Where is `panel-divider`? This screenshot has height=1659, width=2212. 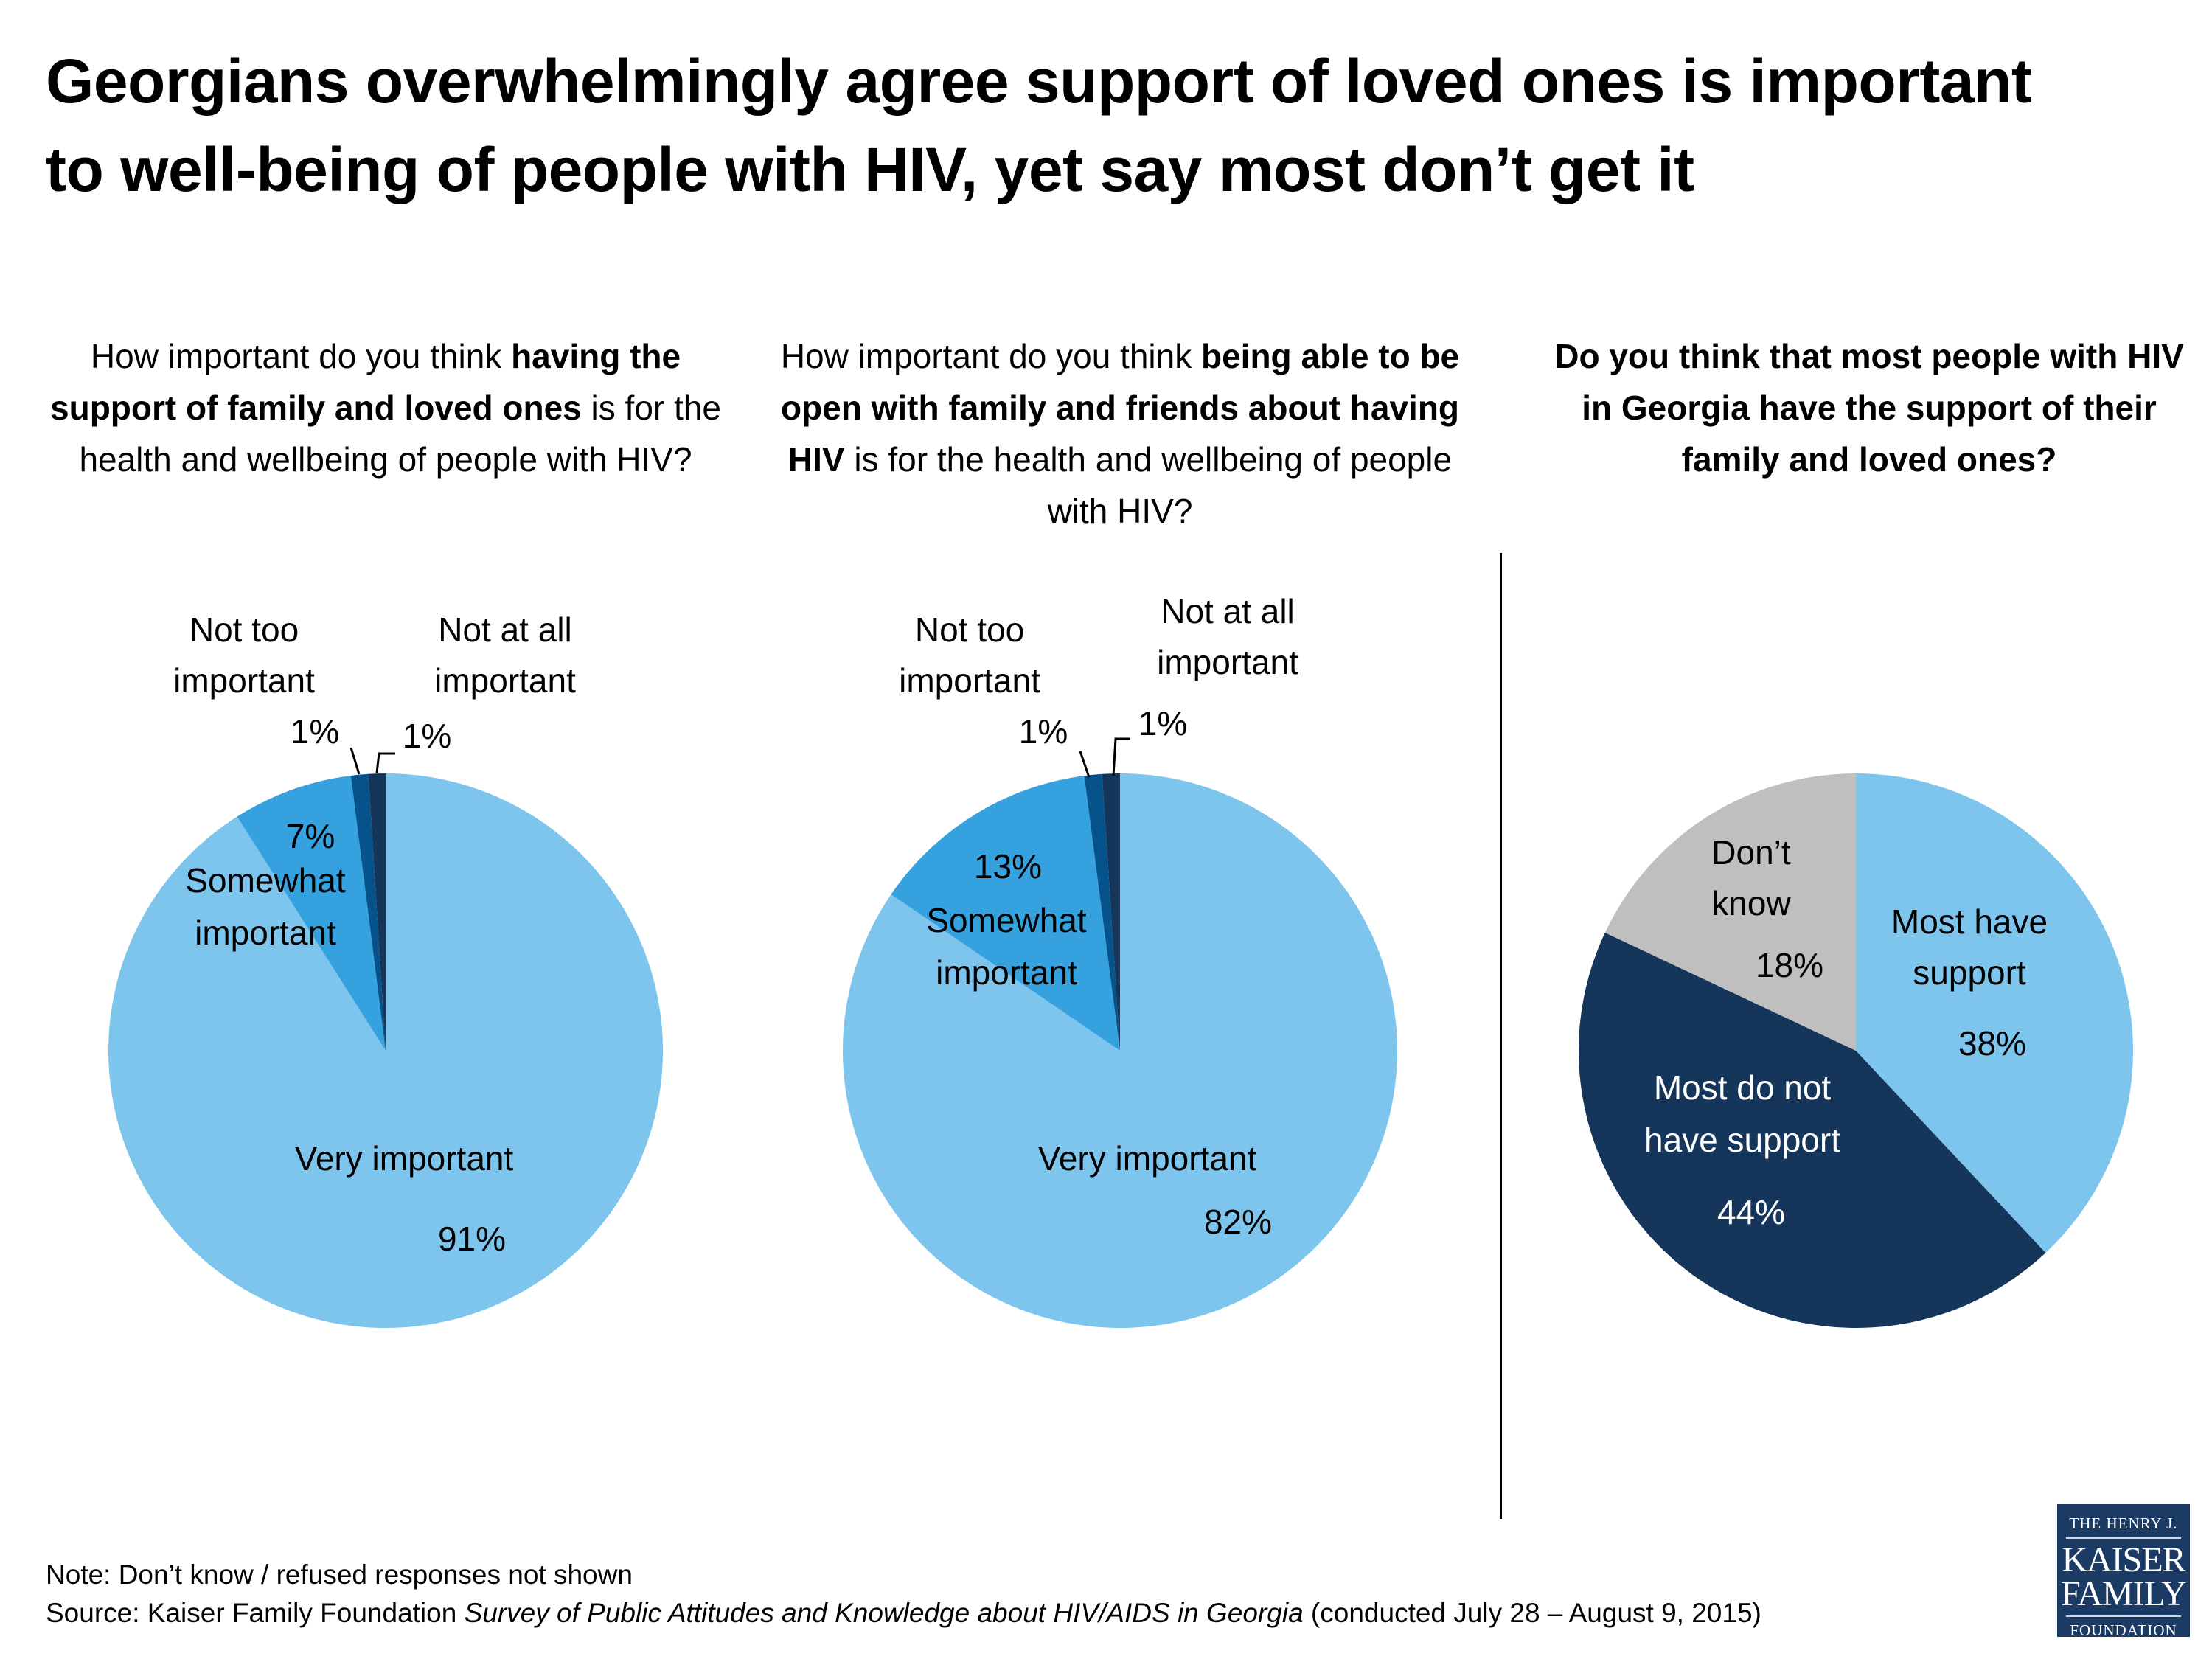 panel-divider is located at coordinates (1501, 1036).